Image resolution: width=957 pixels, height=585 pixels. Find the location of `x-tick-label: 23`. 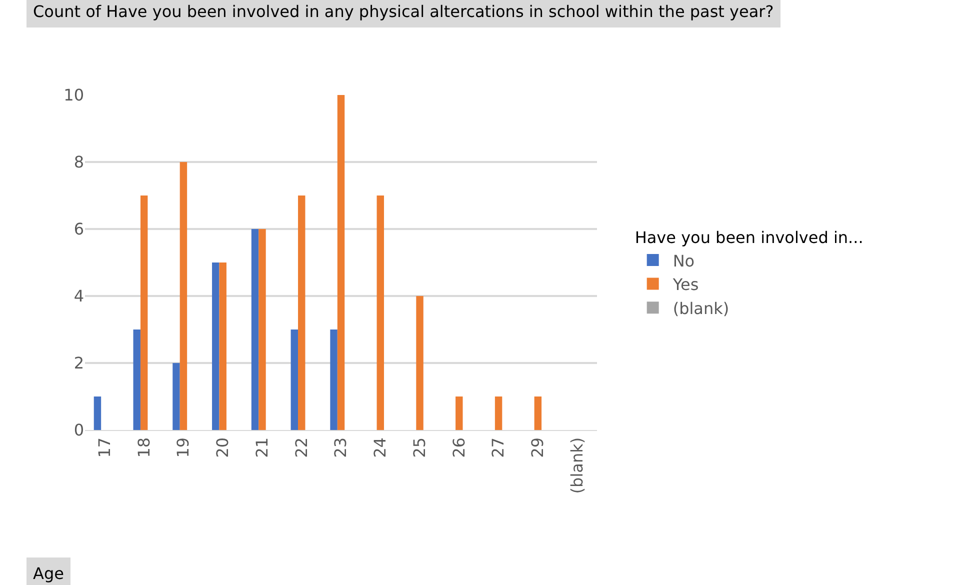

x-tick-label: 23 is located at coordinates (340, 447).